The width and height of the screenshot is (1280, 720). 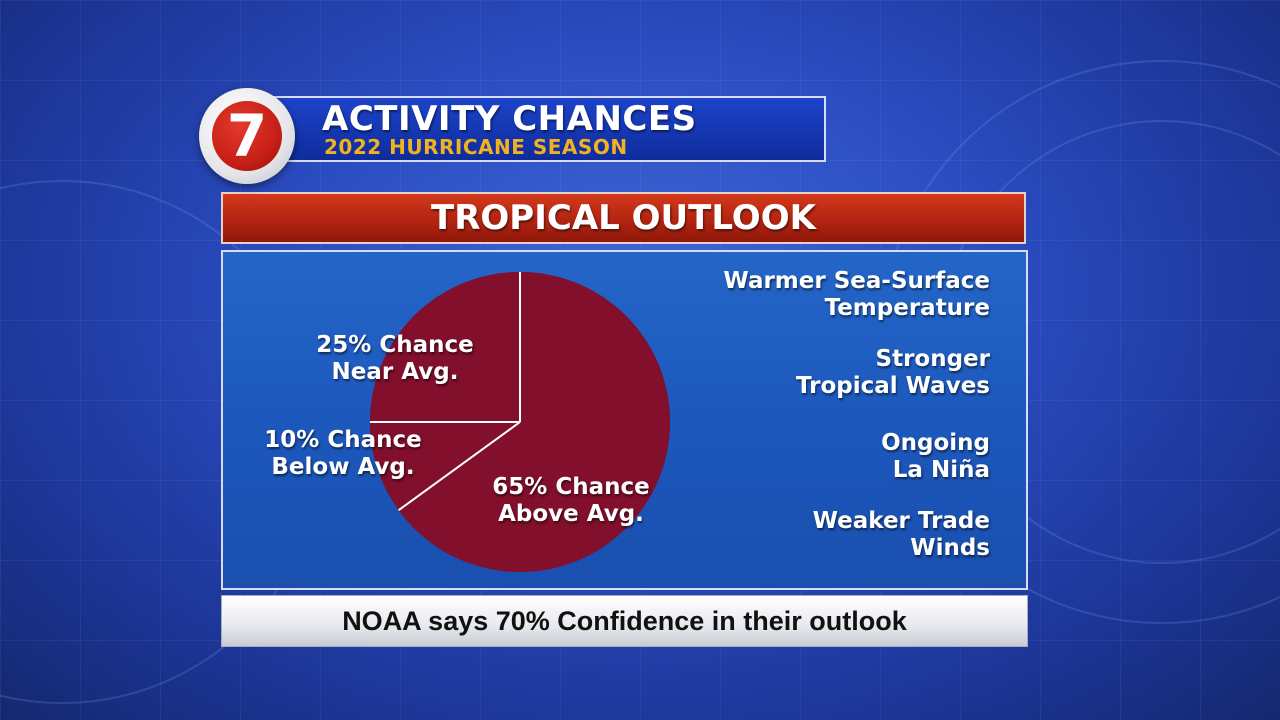 I want to click on header-banner: ACTIVITY CHANCES 2022 HURRICANE SEASON, so click(x=548, y=129).